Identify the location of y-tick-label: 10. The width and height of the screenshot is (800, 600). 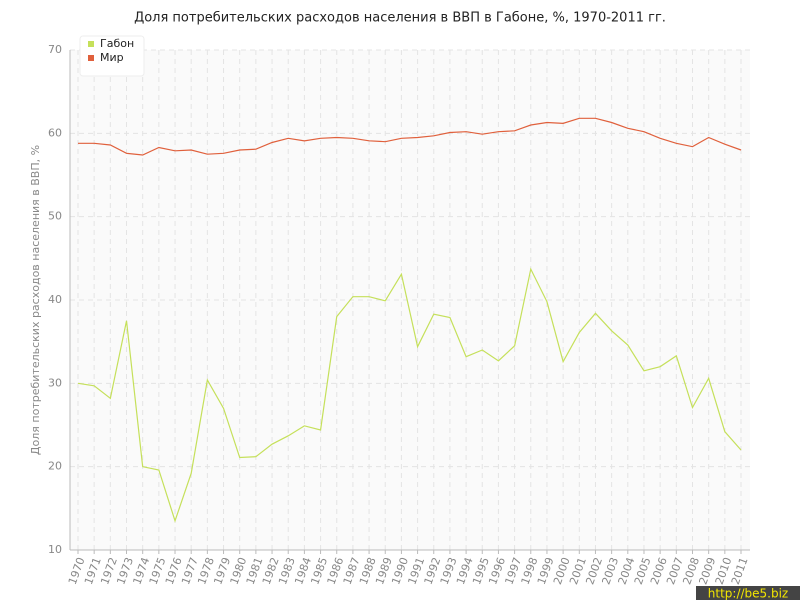
(55, 549).